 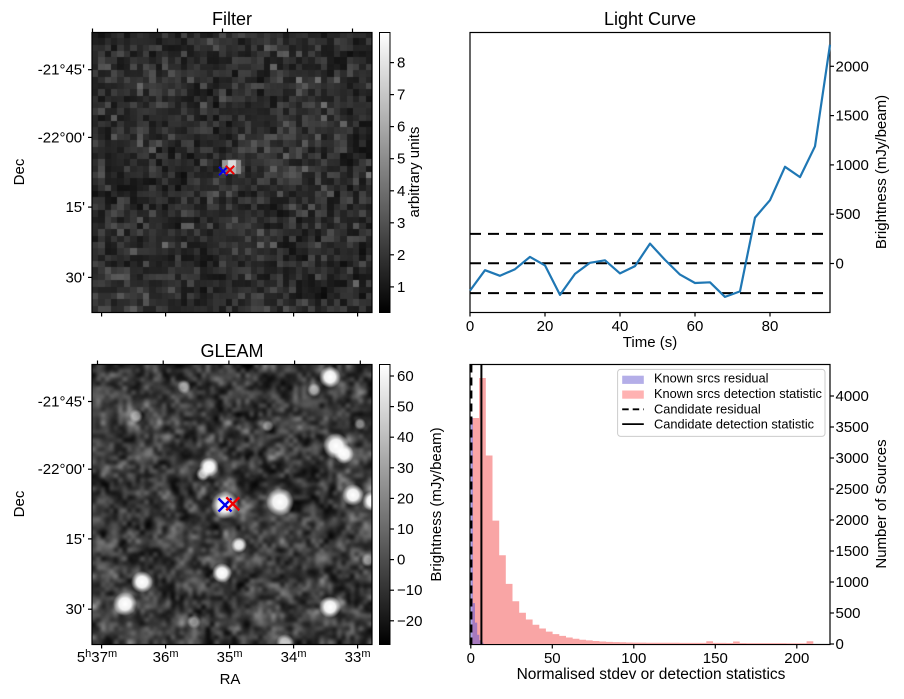 I want to click on svg-text: Candidate detection statistic, so click(x=734, y=424).